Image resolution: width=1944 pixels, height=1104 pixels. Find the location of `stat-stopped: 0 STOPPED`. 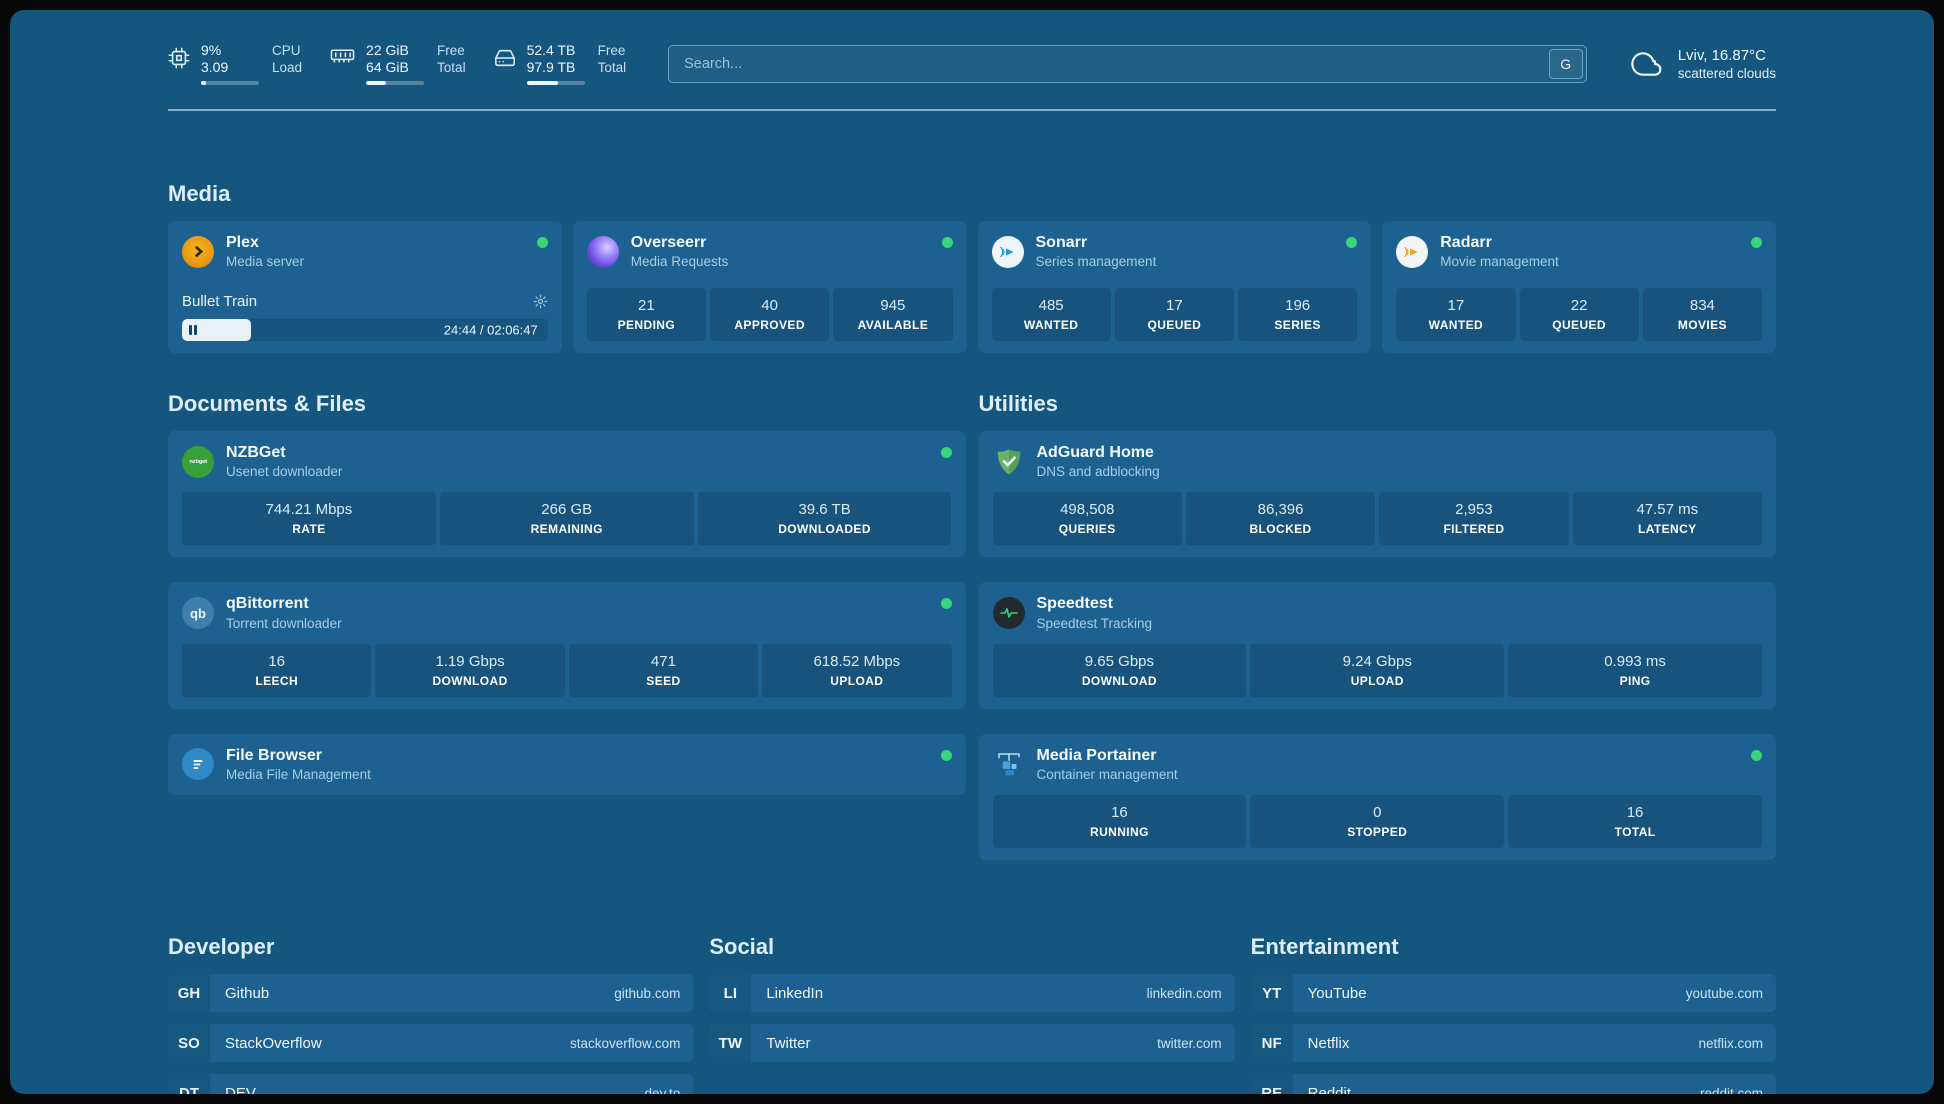

stat-stopped: 0 STOPPED is located at coordinates (1377, 822).